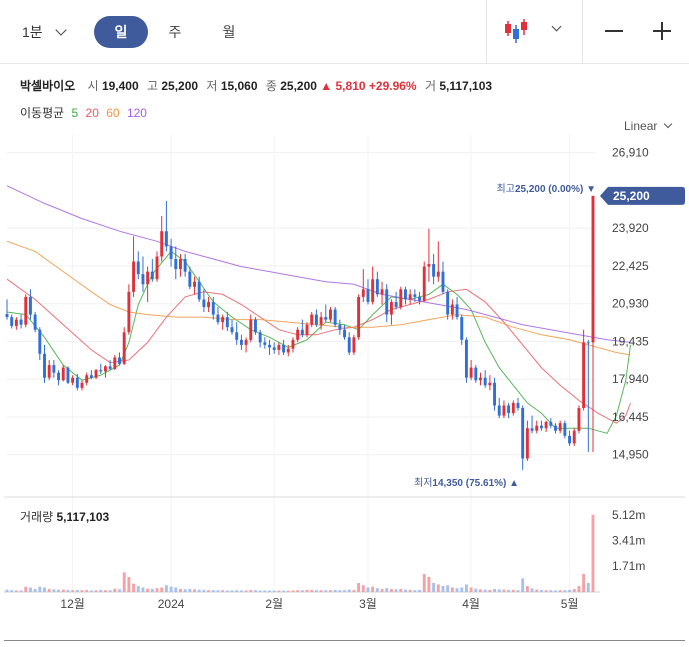 The image size is (689, 647). I want to click on zoom-out-button, so click(614, 31).